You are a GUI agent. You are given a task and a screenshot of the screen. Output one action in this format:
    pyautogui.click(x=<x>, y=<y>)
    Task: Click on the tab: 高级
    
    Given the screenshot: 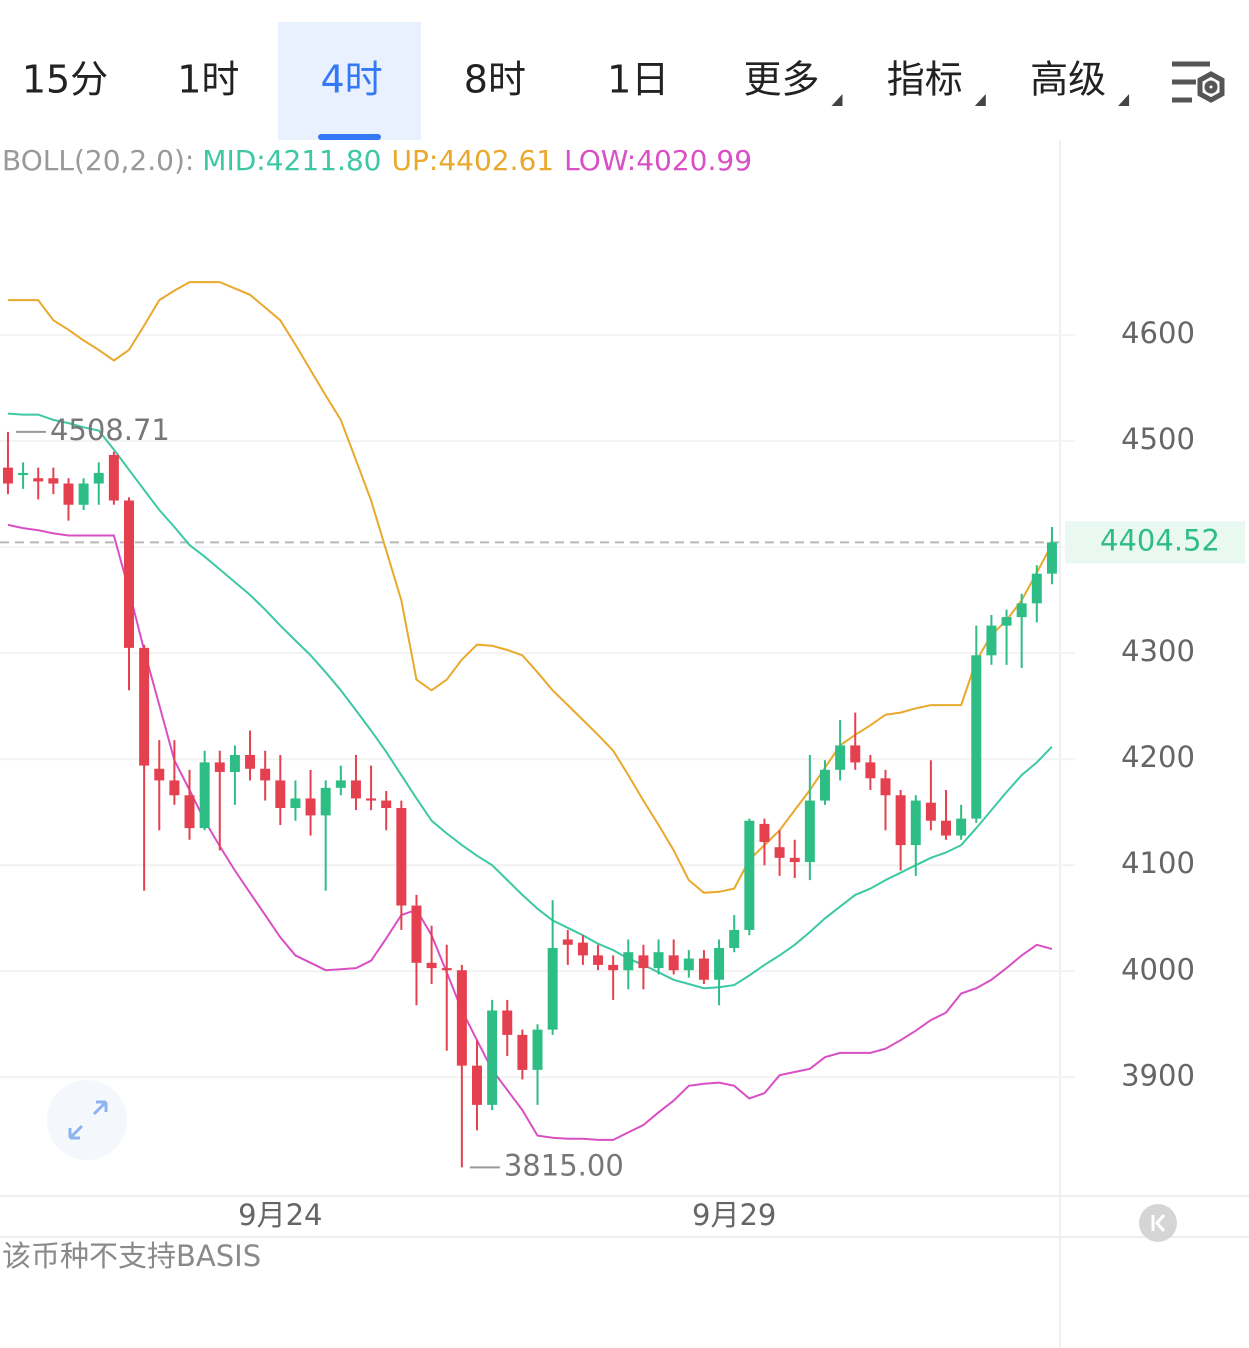 What is the action you would take?
    pyautogui.click(x=1068, y=80)
    